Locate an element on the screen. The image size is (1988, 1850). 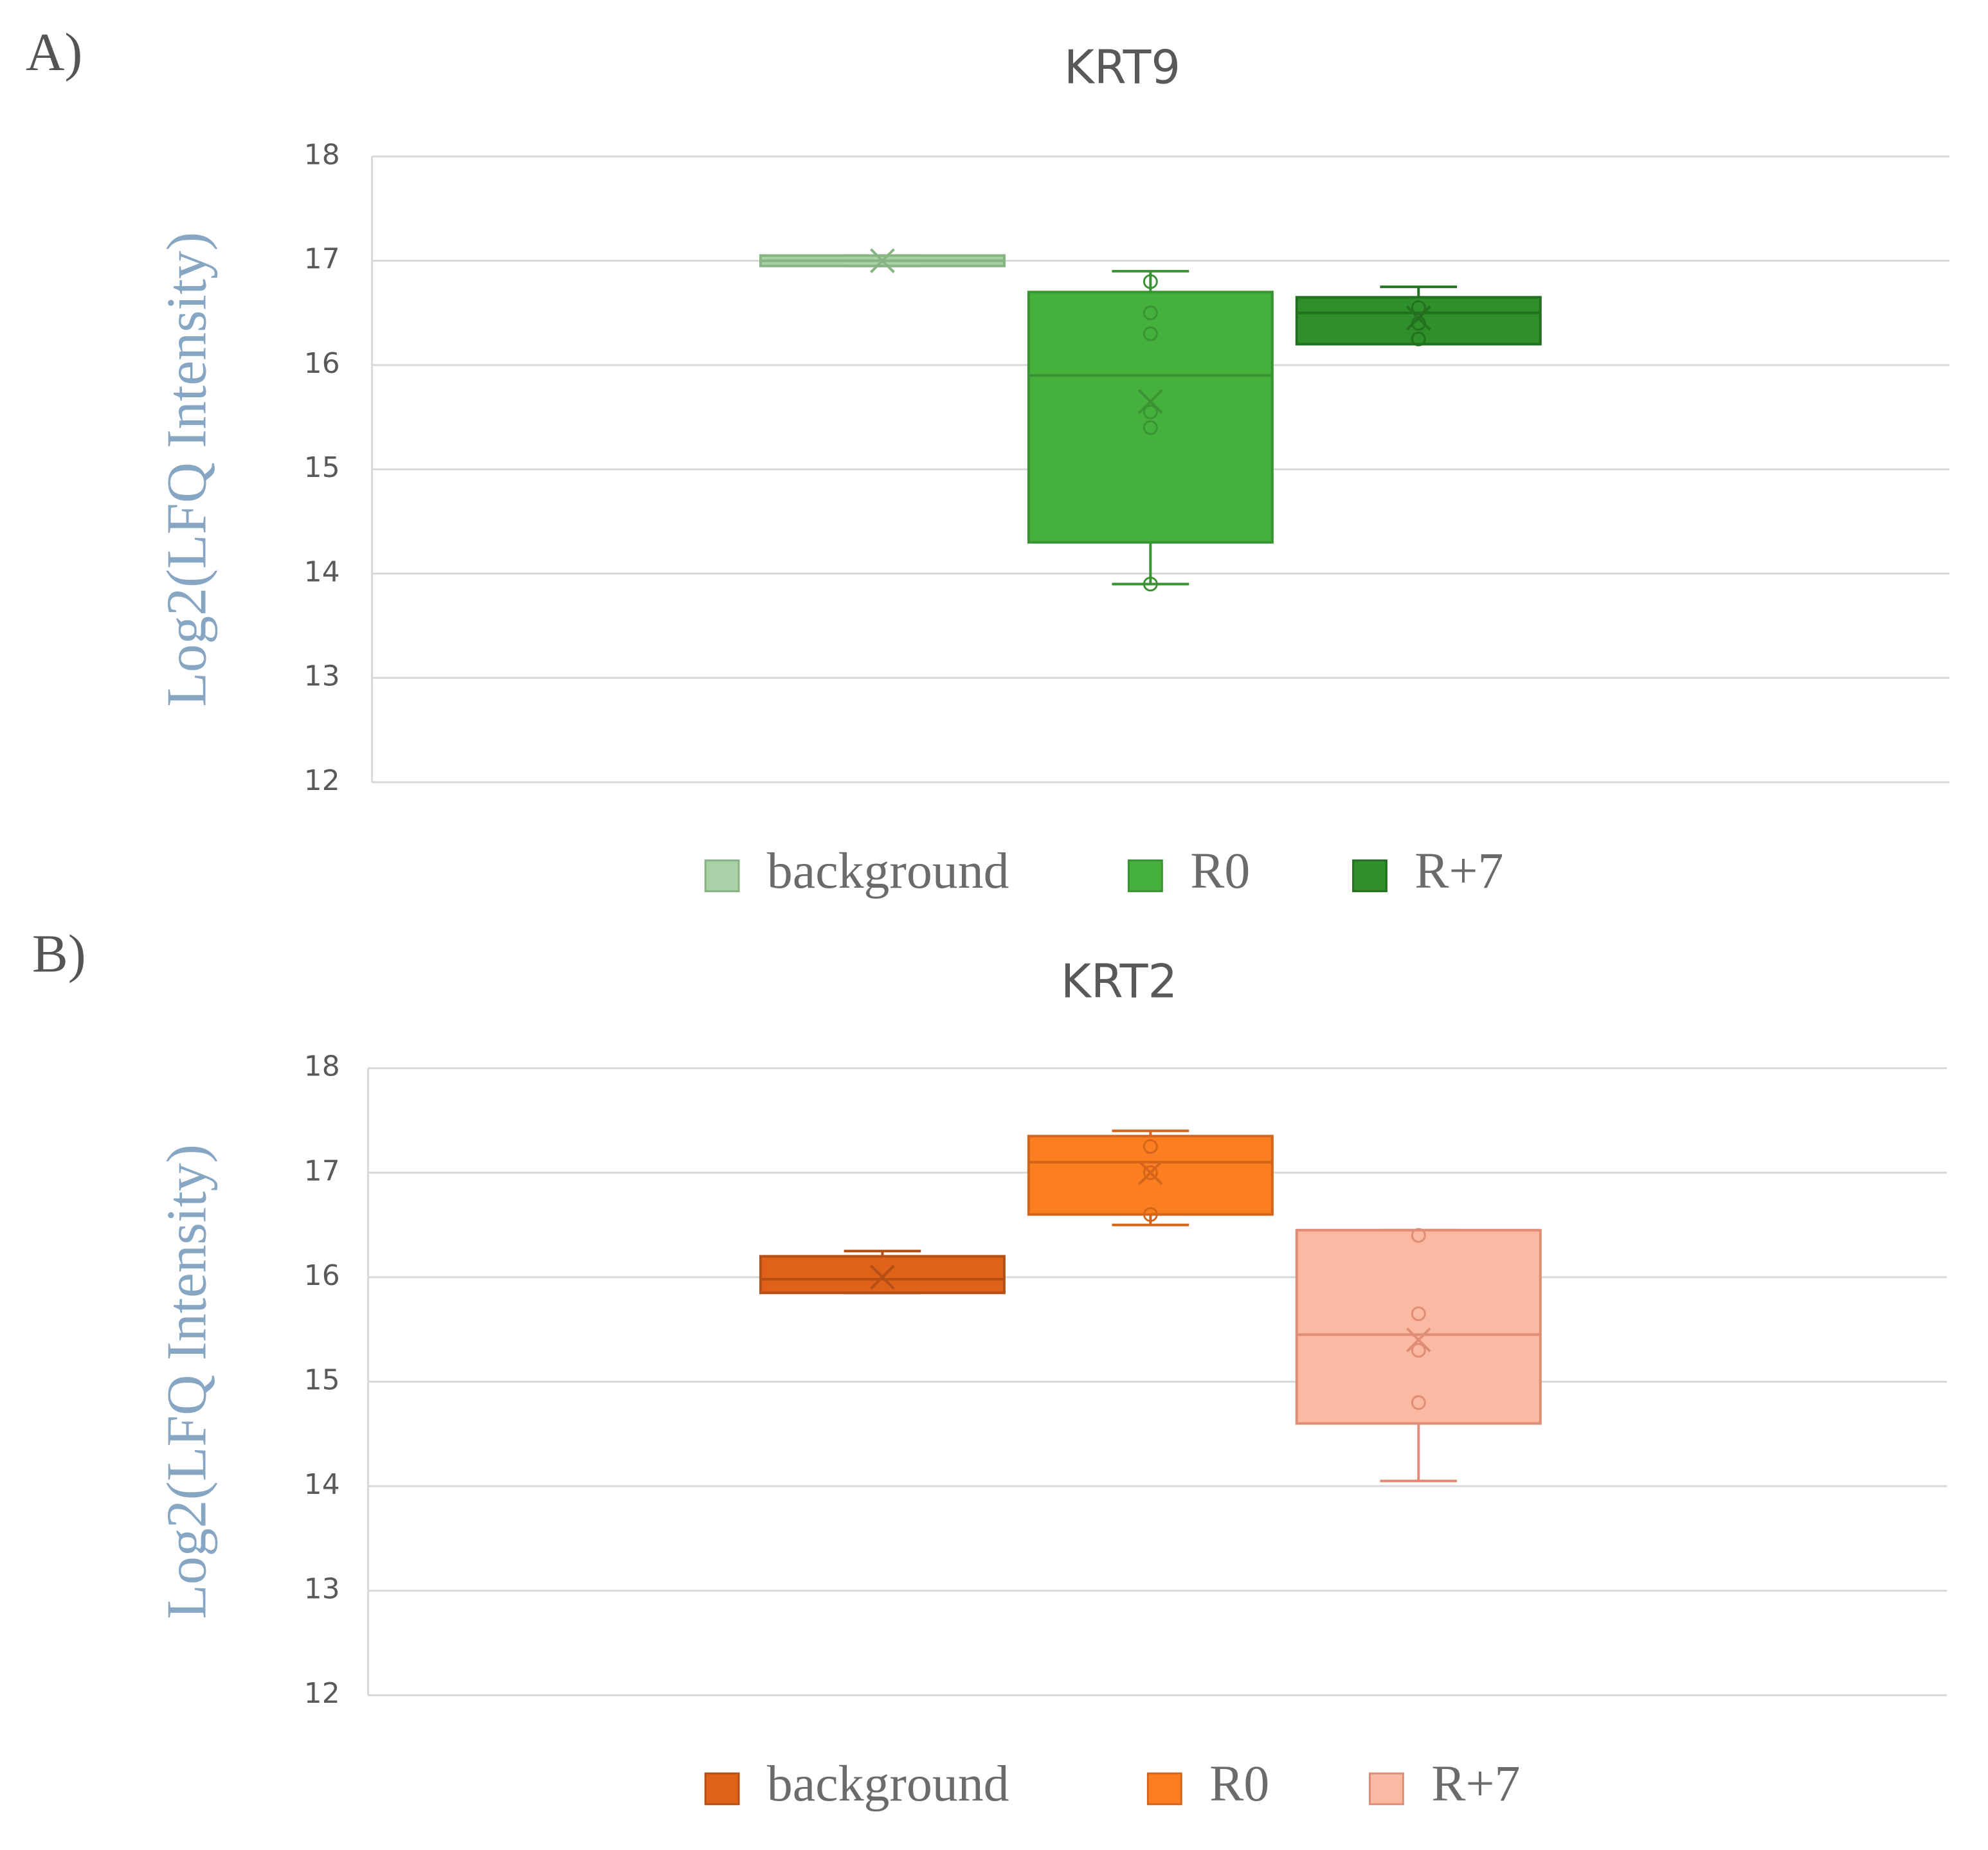
chart-title: KRT9 is located at coordinates (1122, 67).